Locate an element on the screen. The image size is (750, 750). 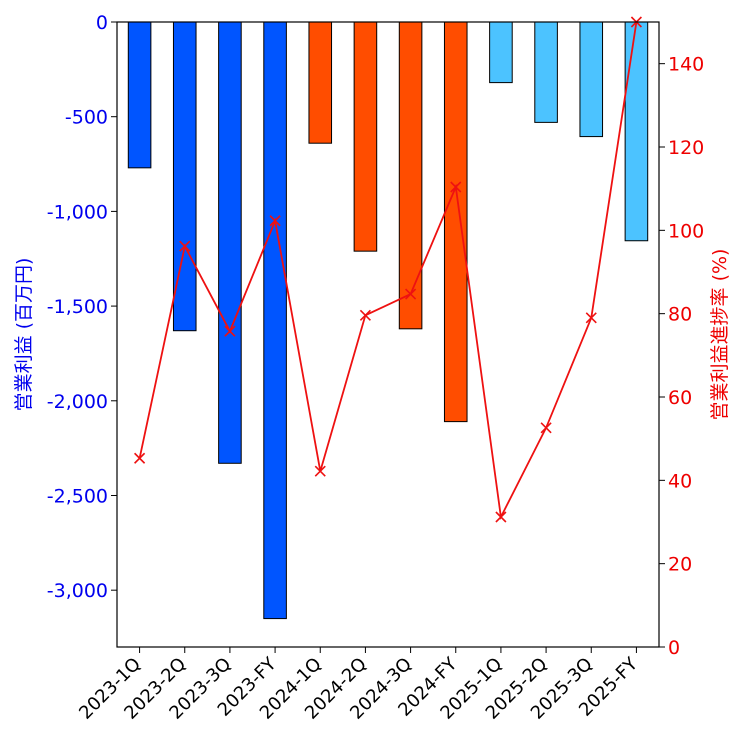
y-left-tick-label: -1,000 is located at coordinates (77, 212).